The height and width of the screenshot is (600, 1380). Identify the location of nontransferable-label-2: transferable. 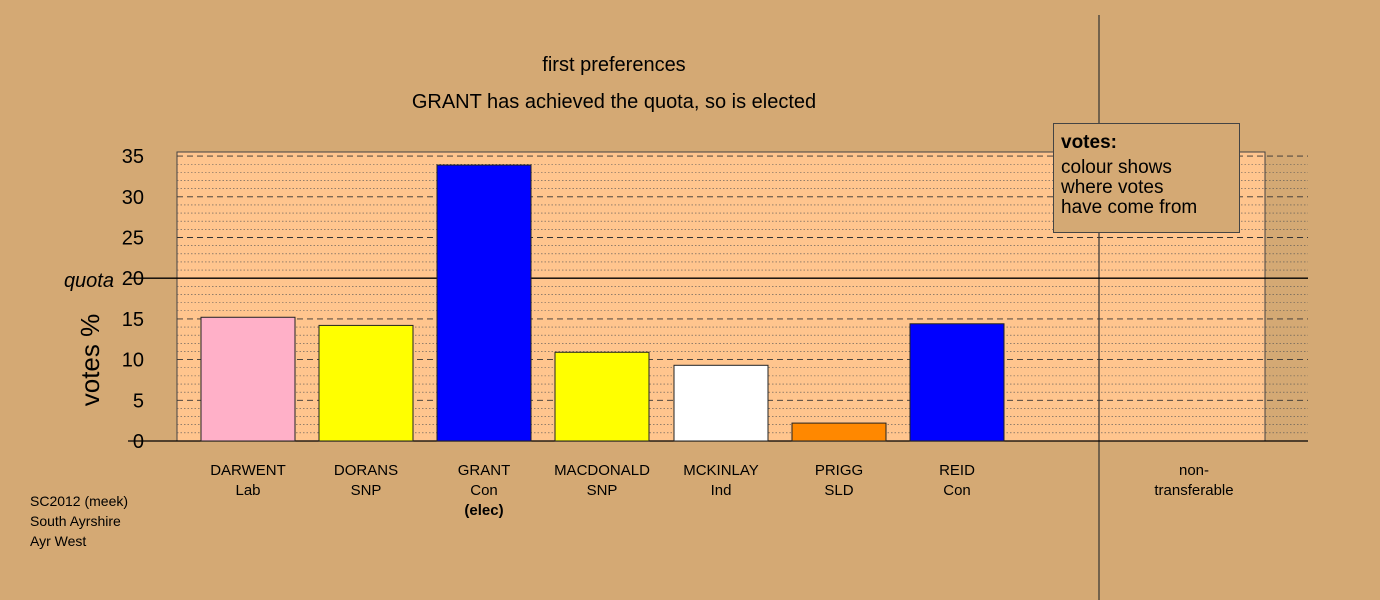
(1193, 490).